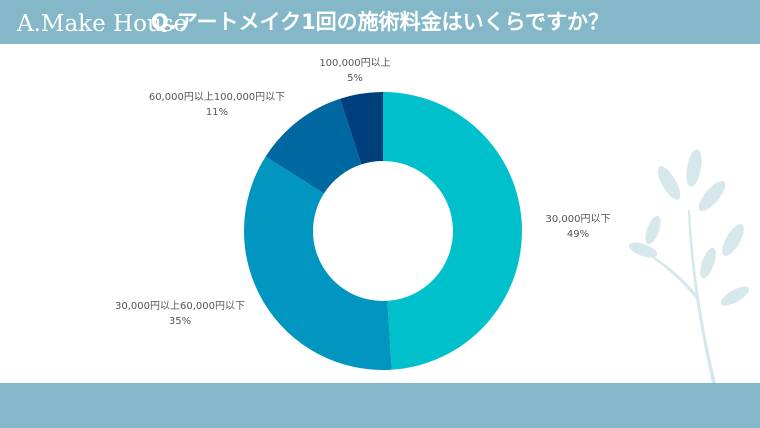  Describe the element at coordinates (355, 78) in the screenshot. I see `slice-value-4: 5%` at that location.